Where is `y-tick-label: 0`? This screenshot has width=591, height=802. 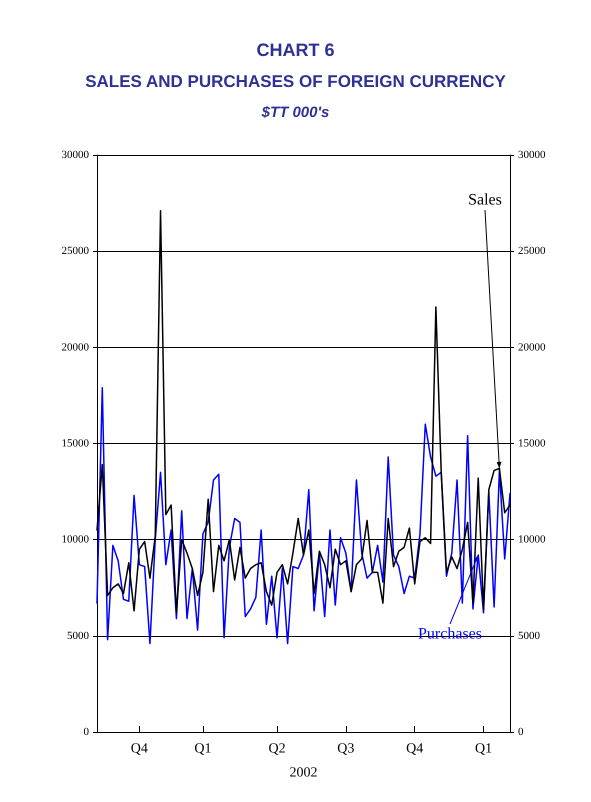
y-tick-label: 0 is located at coordinates (87, 732).